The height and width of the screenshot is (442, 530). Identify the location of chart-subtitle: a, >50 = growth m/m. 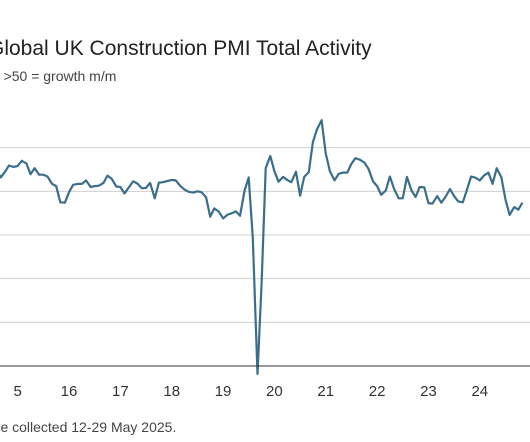
(58, 76).